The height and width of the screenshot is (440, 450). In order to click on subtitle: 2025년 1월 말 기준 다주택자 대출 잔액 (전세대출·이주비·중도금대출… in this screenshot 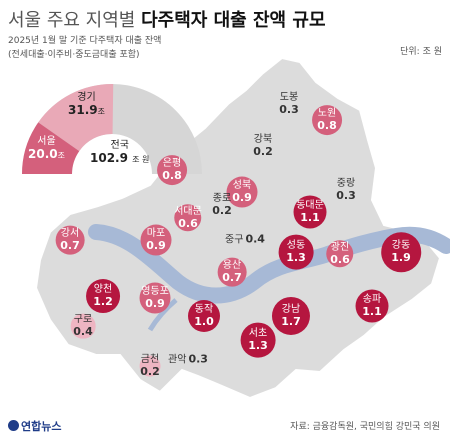, I will do `click(84, 48)`.